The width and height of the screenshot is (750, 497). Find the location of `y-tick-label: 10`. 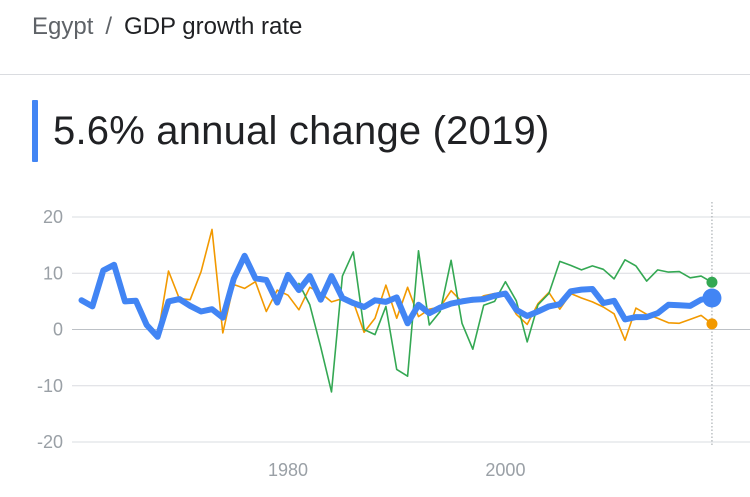

y-tick-label: 10 is located at coordinates (53, 273).